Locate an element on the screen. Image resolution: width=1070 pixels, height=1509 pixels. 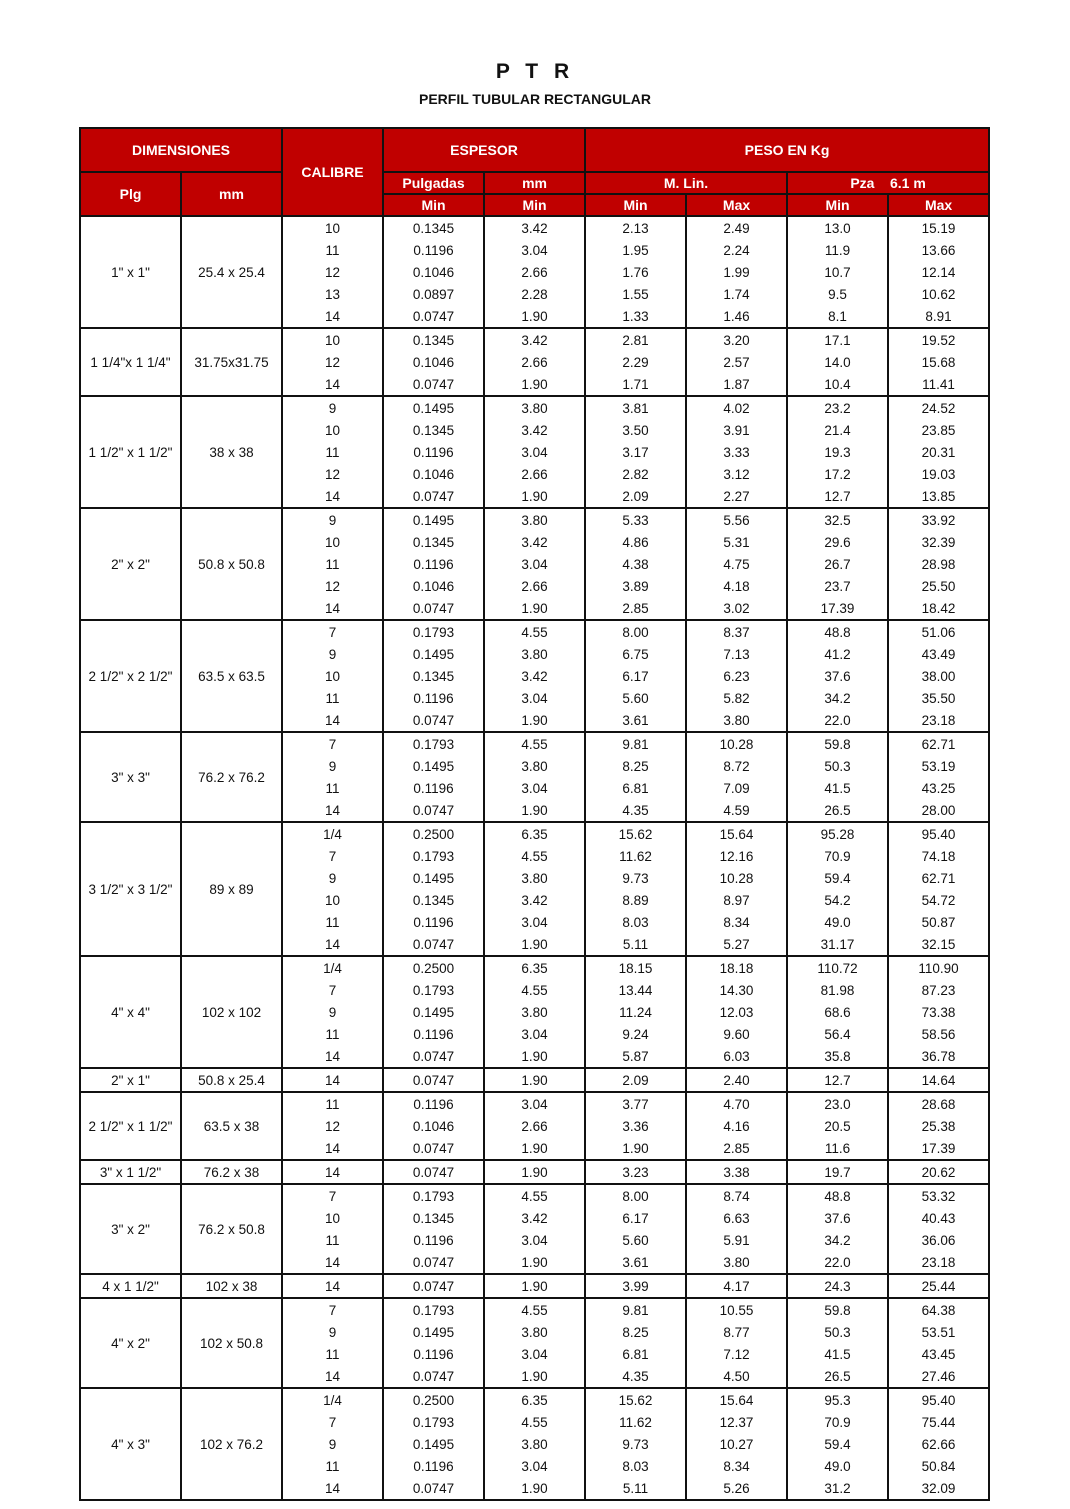
dim-plg: 2" x 1" is located at coordinates (130, 1080).